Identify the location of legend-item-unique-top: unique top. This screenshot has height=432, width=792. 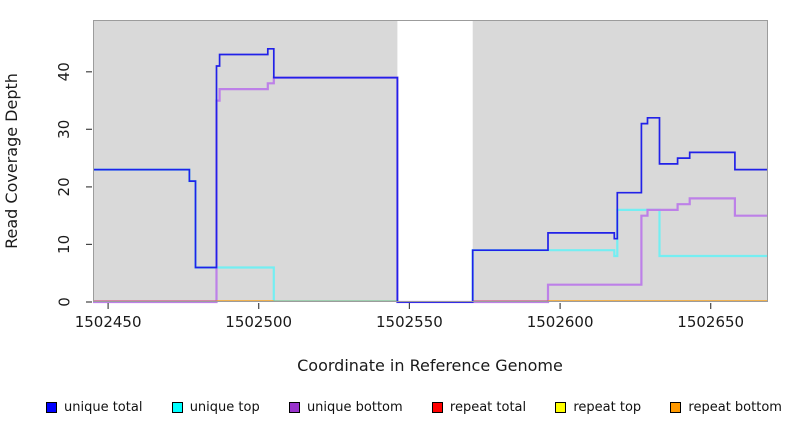
(215, 407).